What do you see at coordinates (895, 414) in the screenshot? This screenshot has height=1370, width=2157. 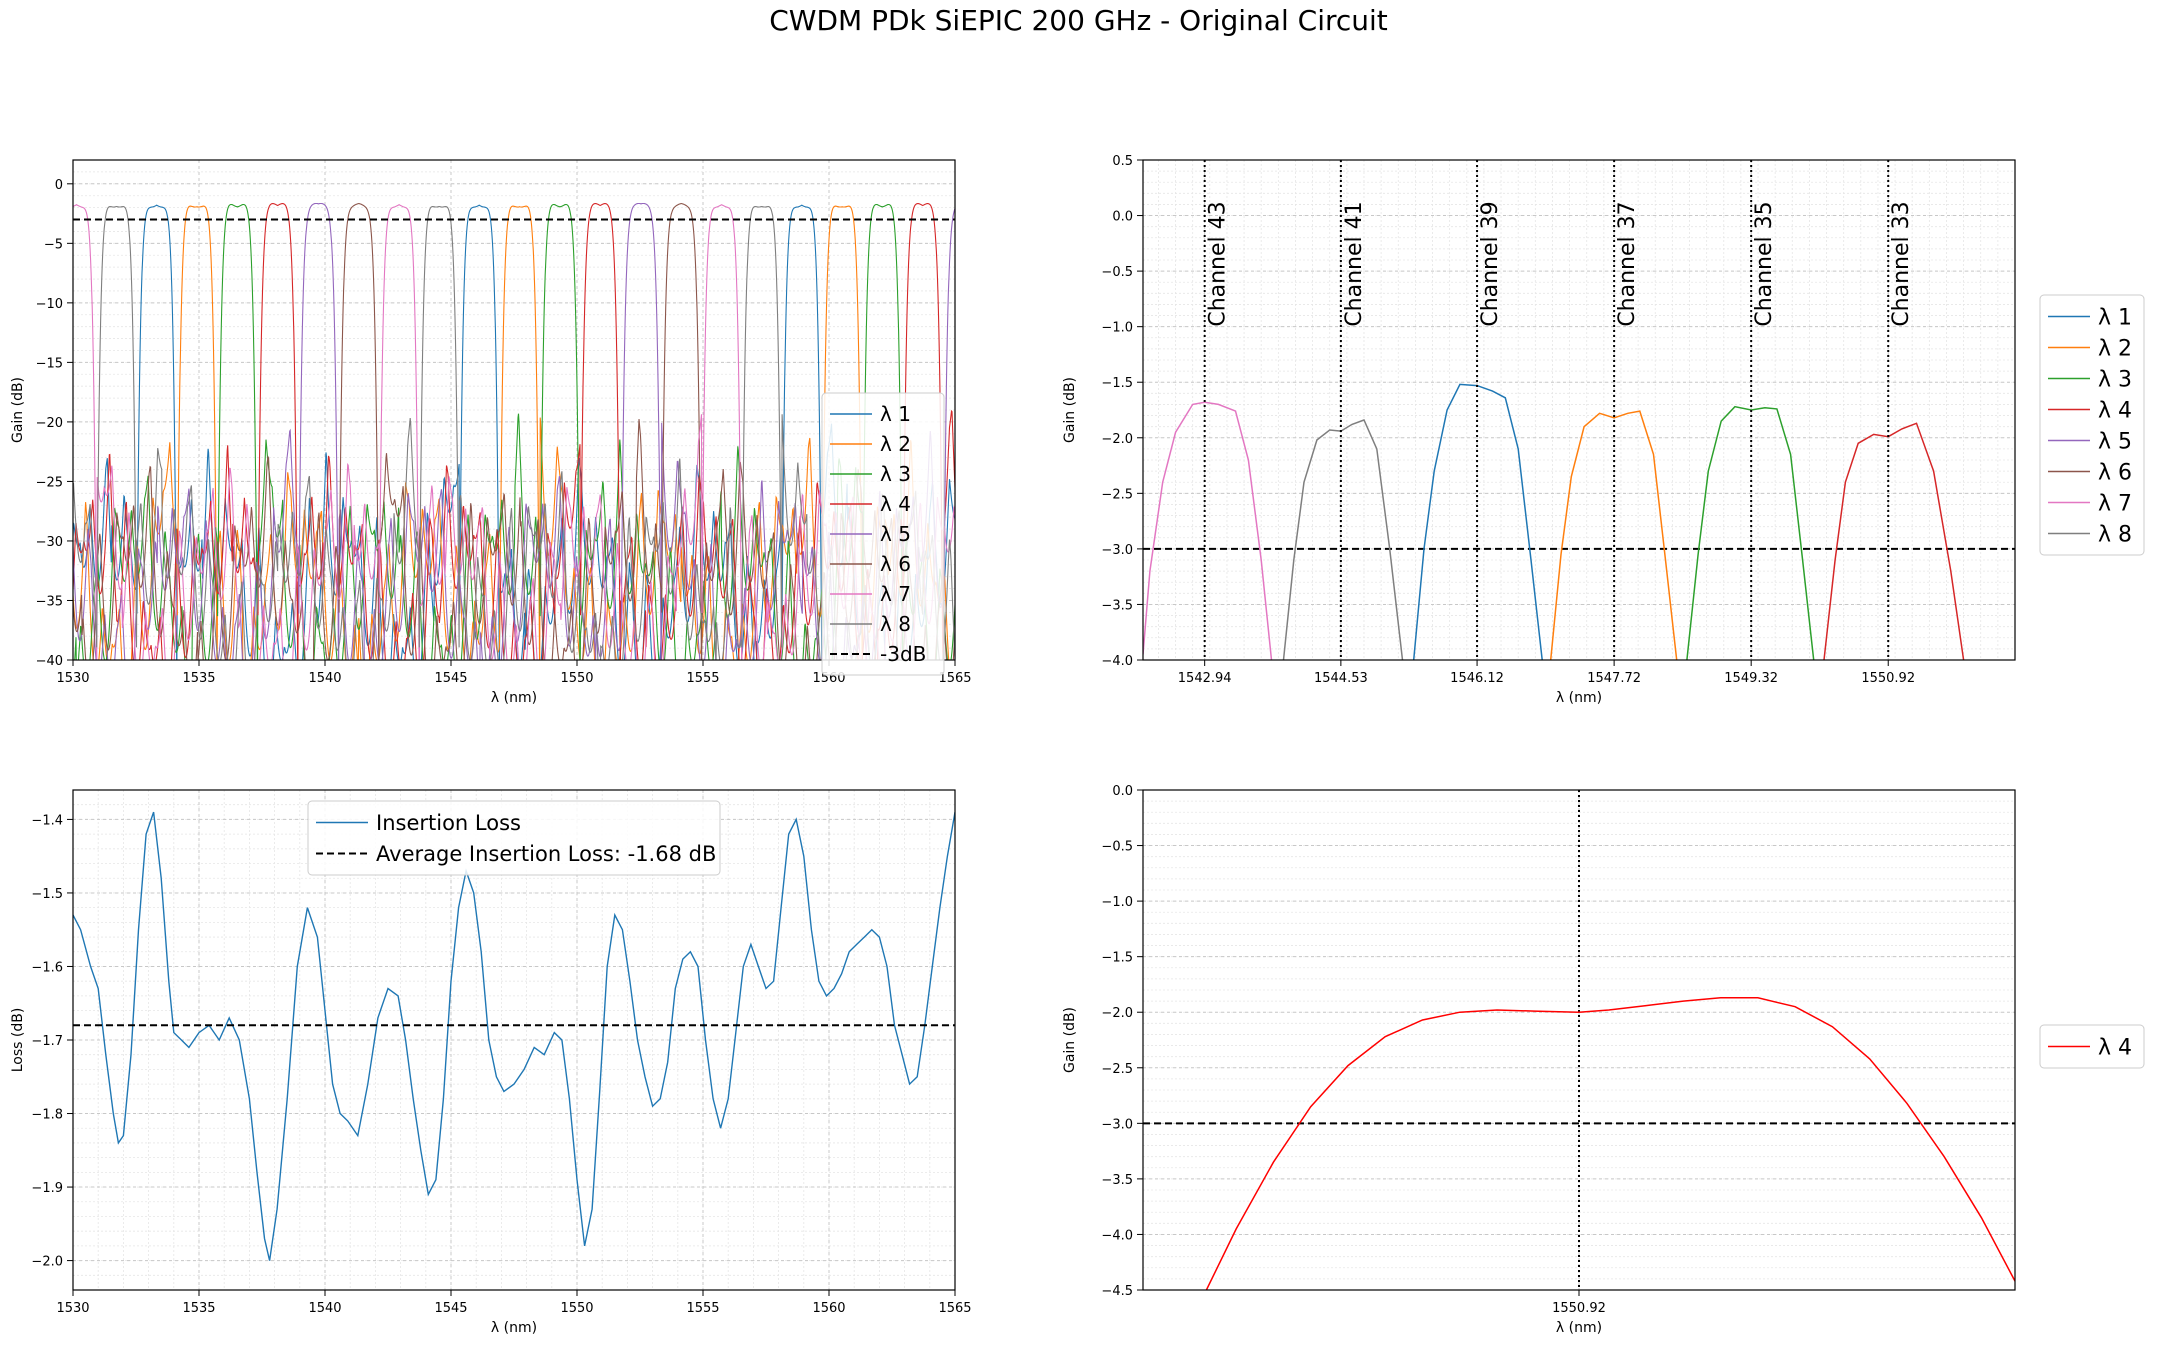 I see `legend-label: λ 1` at bounding box center [895, 414].